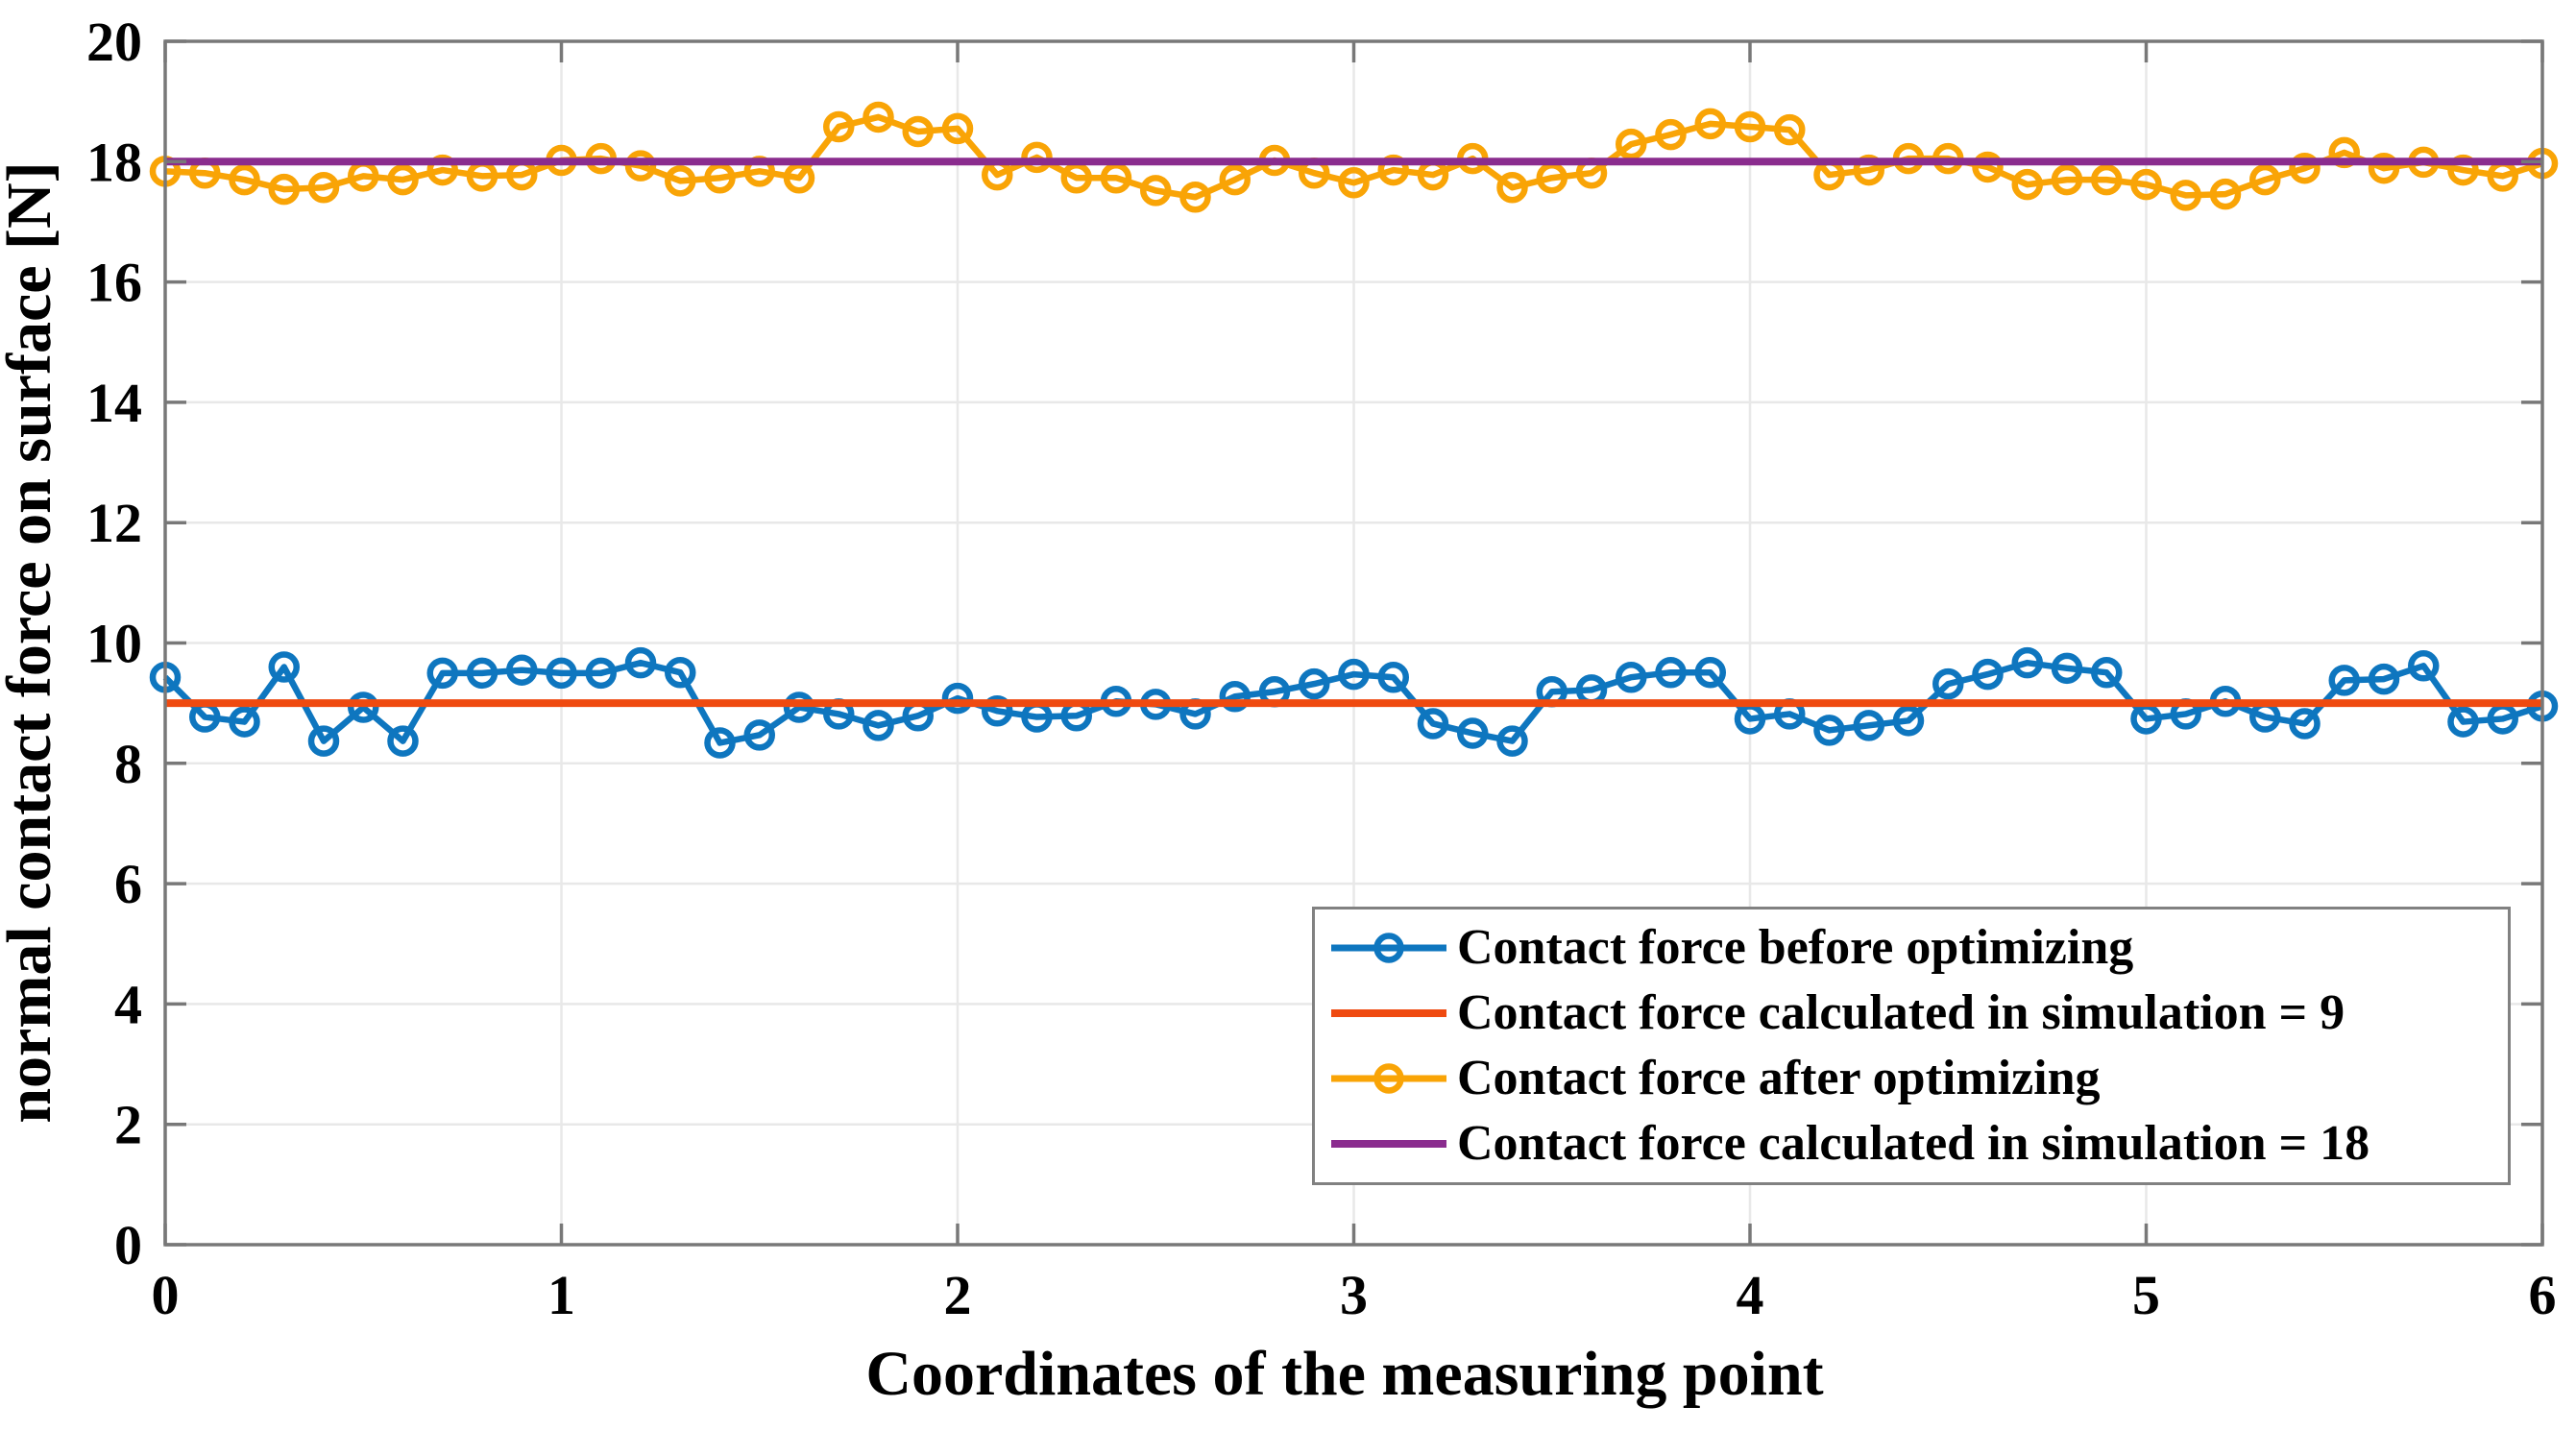 The width and height of the screenshot is (2576, 1431). Describe the element at coordinates (561, 1295) in the screenshot. I see `x-tick-label: 1` at that location.